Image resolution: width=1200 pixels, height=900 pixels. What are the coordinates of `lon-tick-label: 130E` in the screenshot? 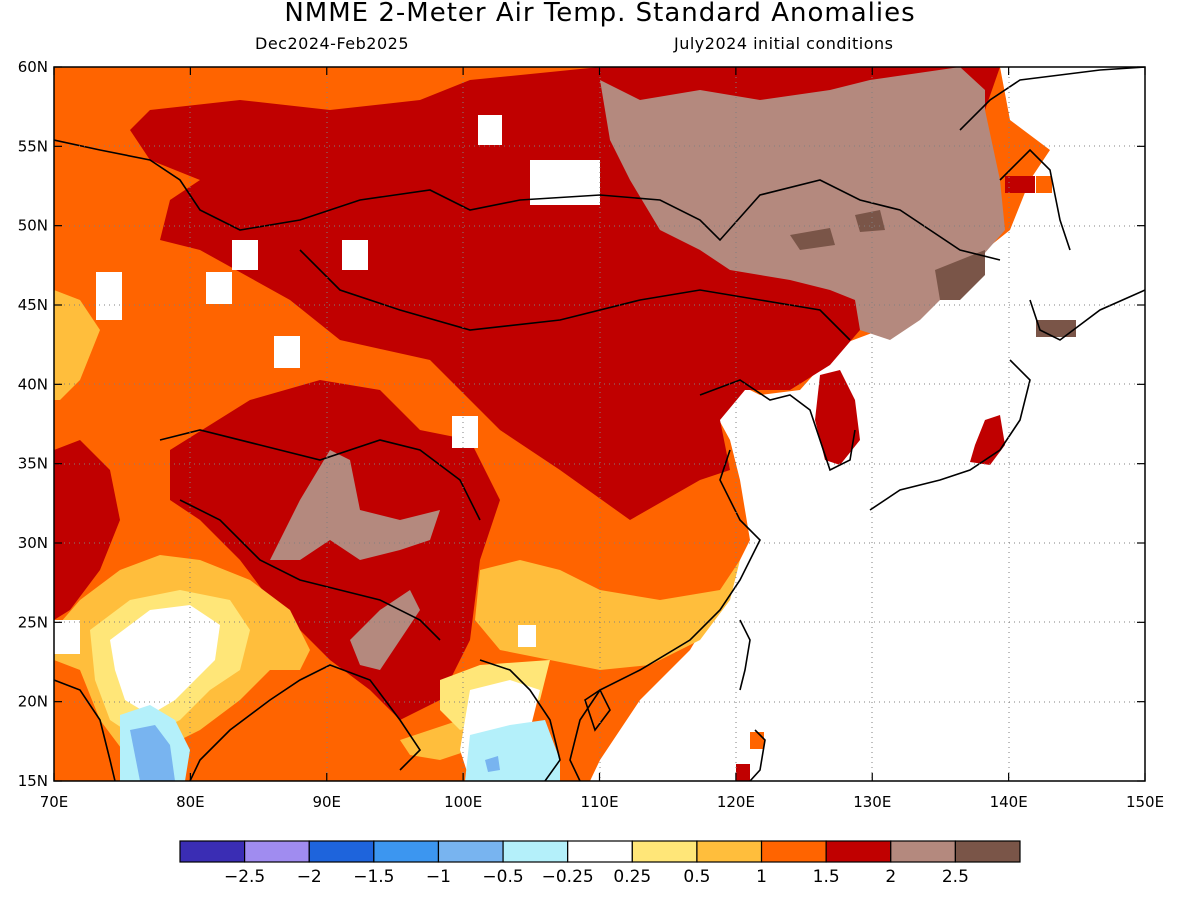 It's located at (872, 802).